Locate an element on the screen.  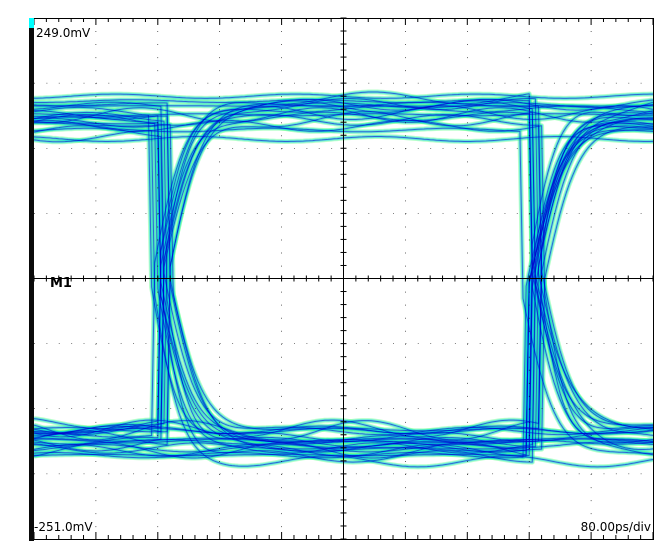
marker-m1-label: M1 is located at coordinates (61, 283).